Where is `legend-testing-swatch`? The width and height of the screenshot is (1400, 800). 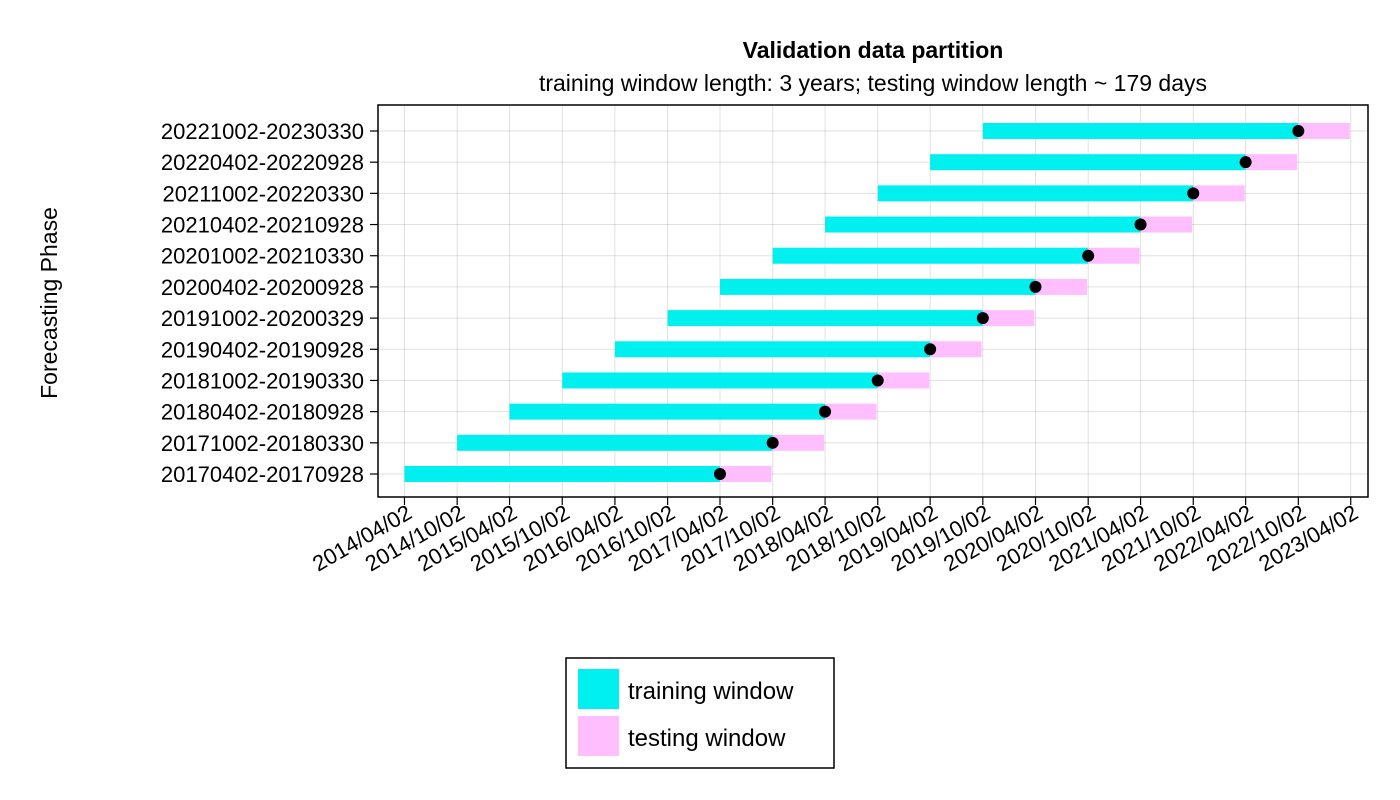
legend-testing-swatch is located at coordinates (598, 736).